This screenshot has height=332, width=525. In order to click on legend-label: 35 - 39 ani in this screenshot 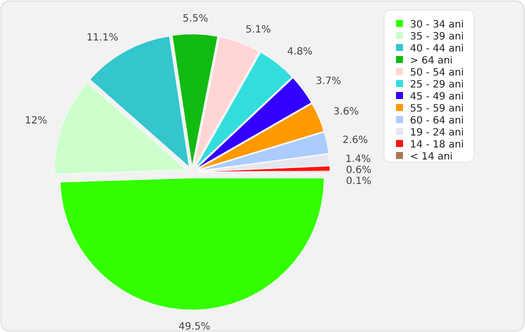, I will do `click(437, 37)`.